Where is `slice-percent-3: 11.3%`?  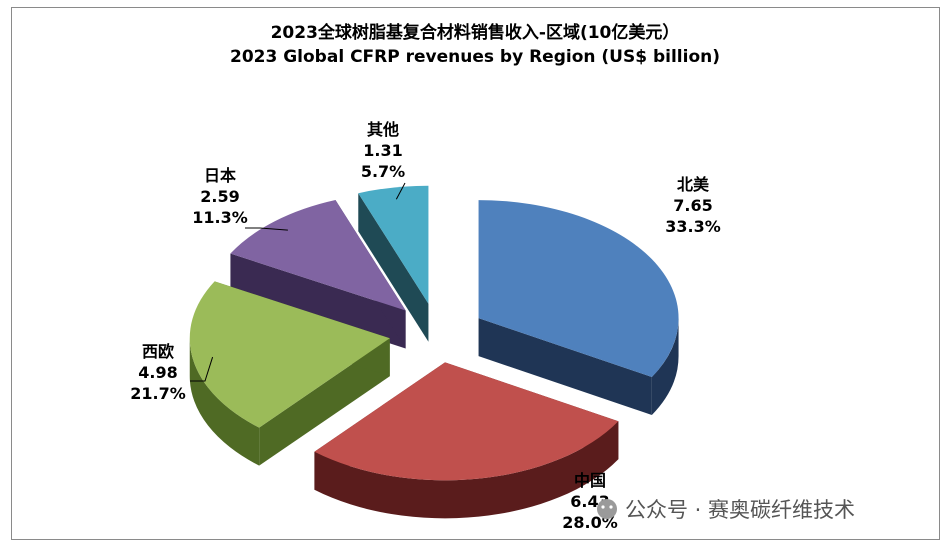
slice-percent-3: 11.3% is located at coordinates (220, 217).